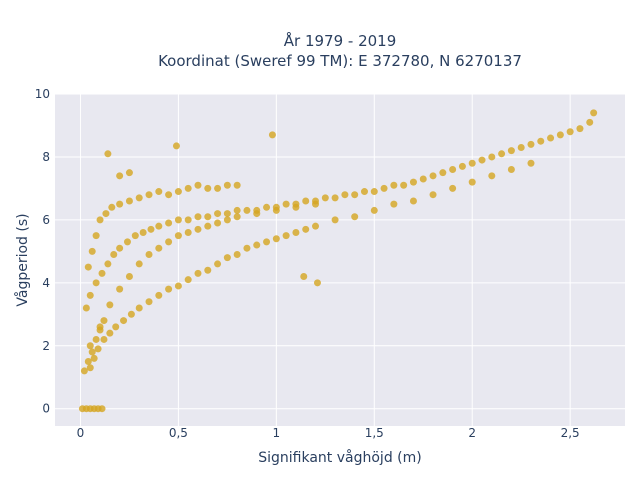  I want to click on x-tick-label: 1, so click(277, 433).